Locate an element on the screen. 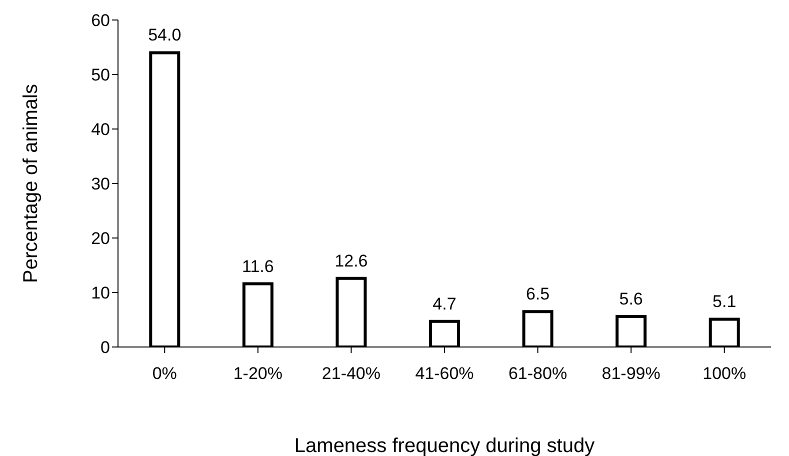 This screenshot has width=789, height=456. data-label: 11.6 is located at coordinates (258, 266).